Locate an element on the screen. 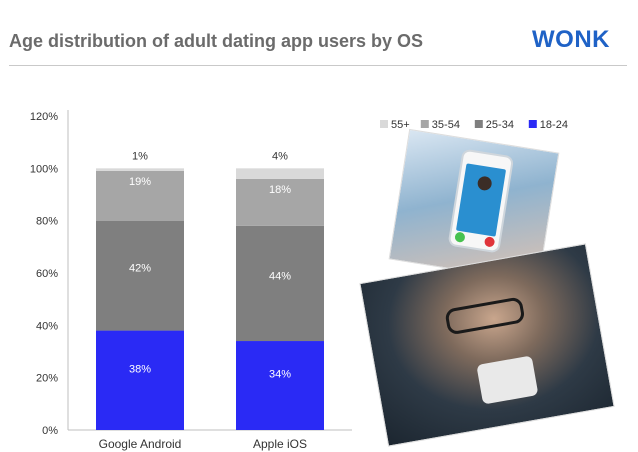 The image size is (638, 452). x-tick-label: Apple iOS is located at coordinates (280, 444).